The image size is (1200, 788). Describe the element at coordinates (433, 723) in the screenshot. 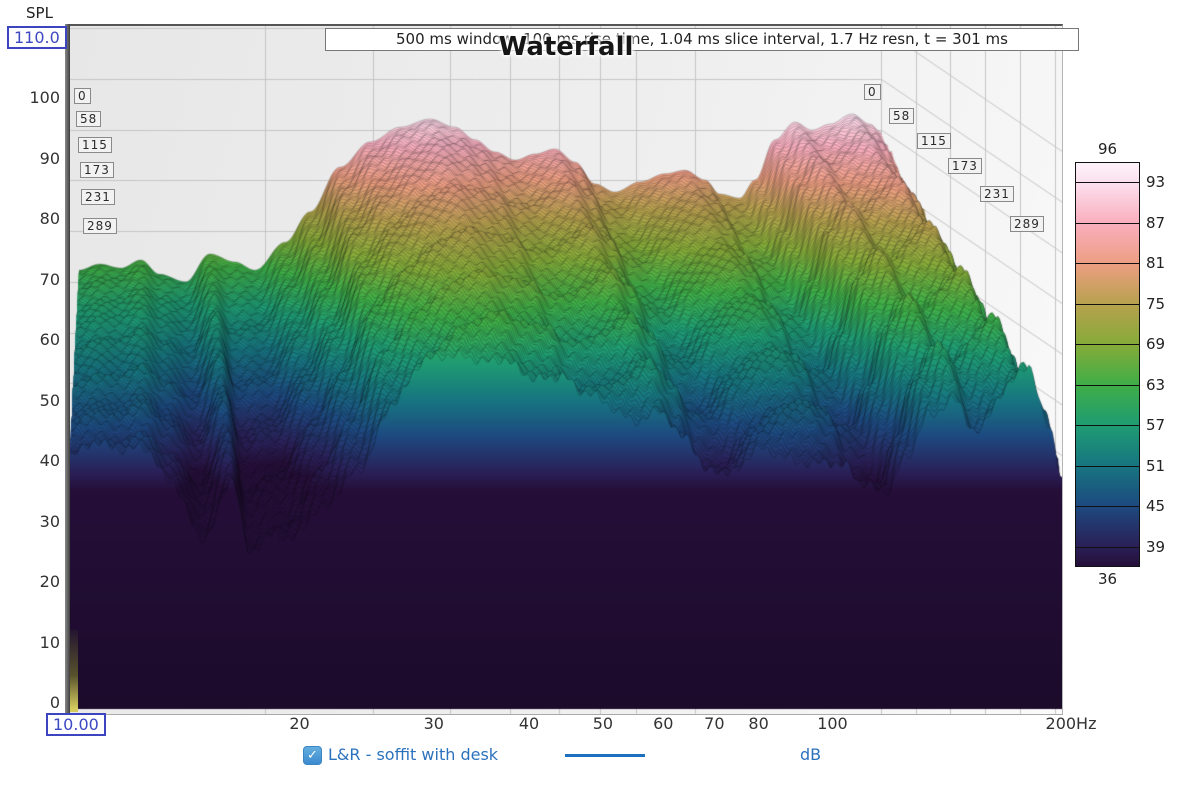

I see `x-tick-label: 30` at that location.